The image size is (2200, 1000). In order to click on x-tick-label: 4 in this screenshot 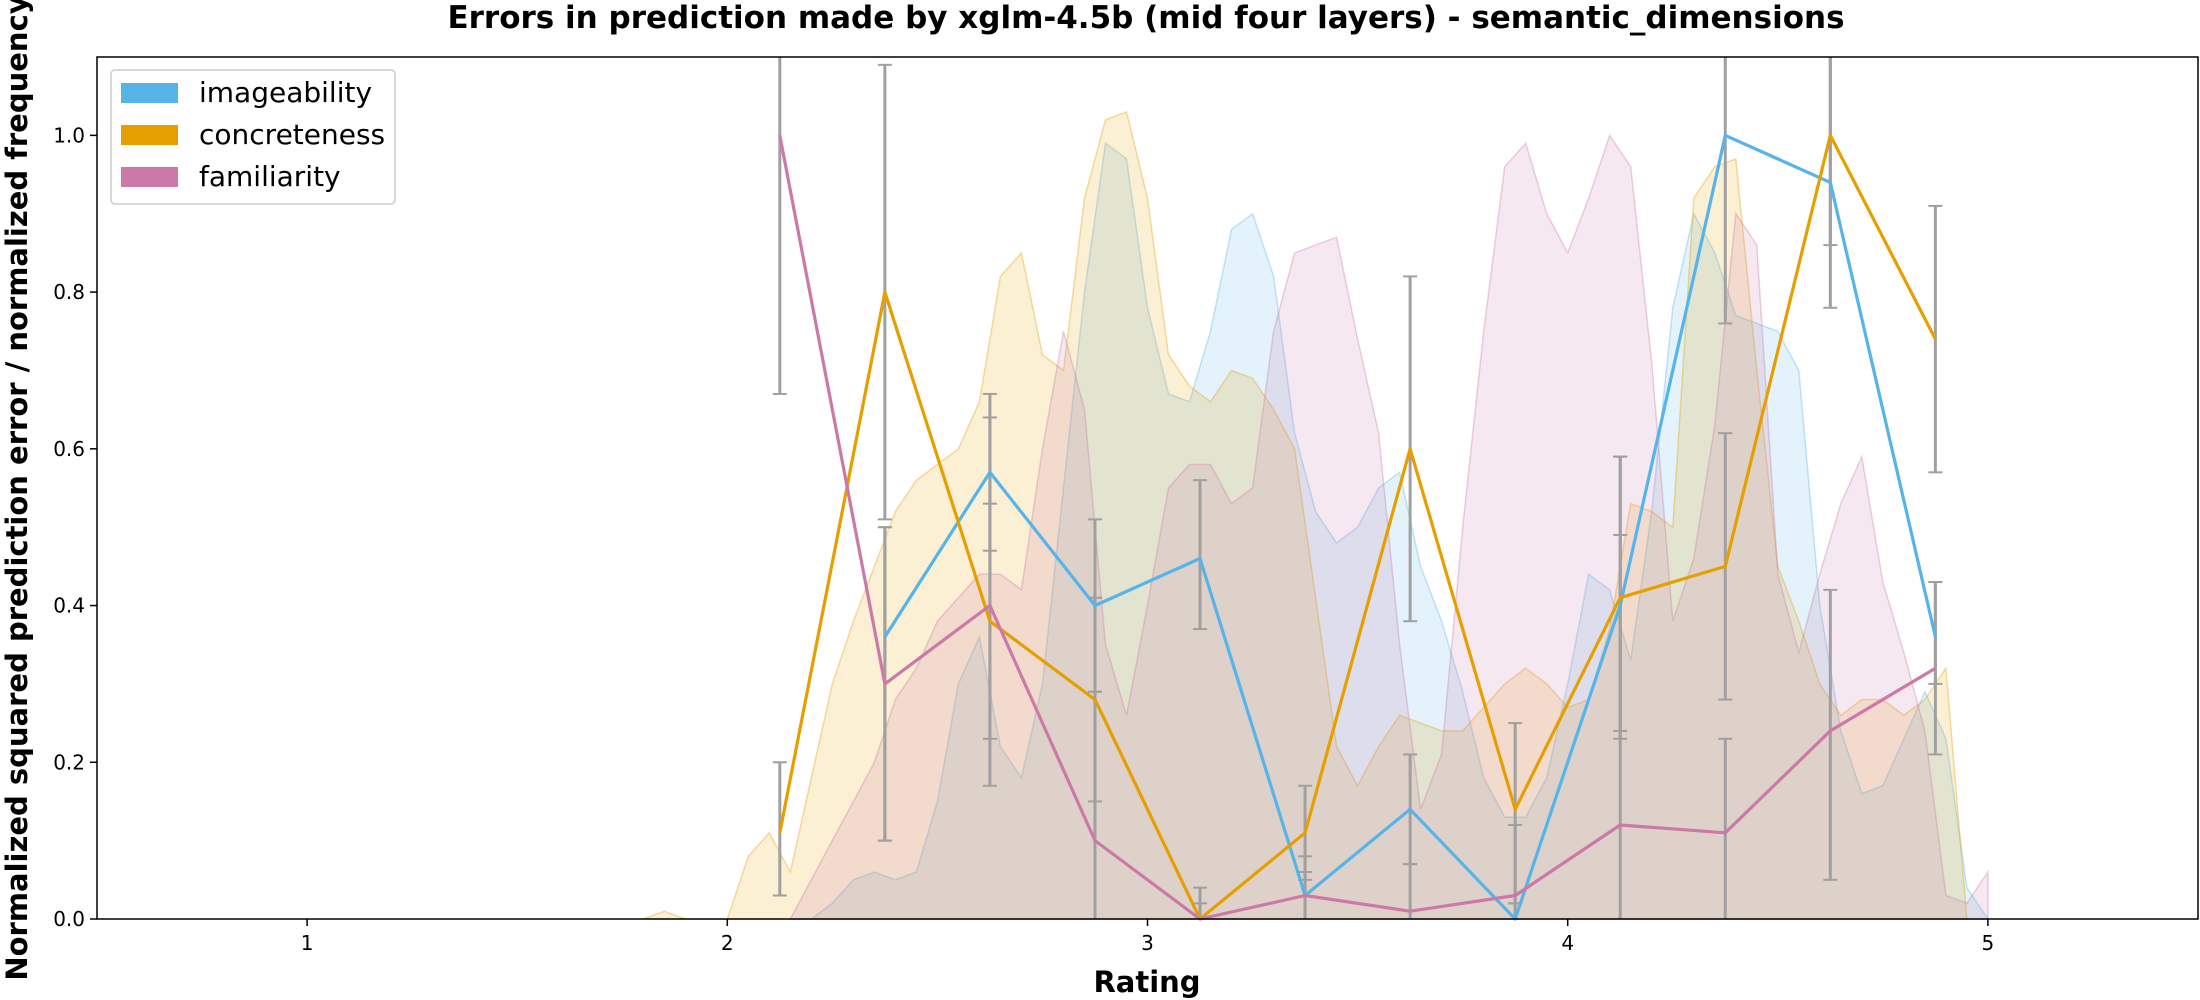, I will do `click(1567, 943)`.